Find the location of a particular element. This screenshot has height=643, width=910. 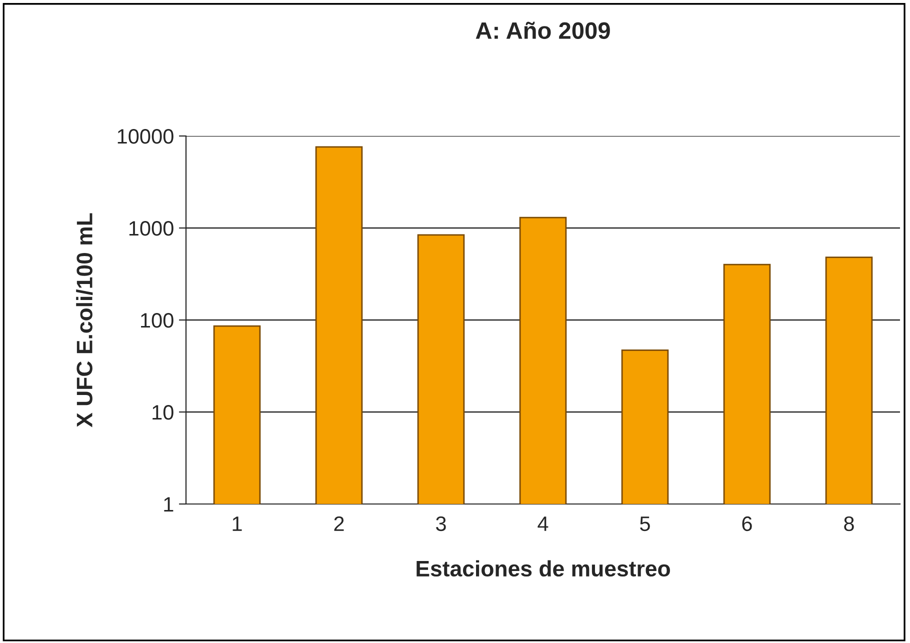

x-tick-label: 6 is located at coordinates (747, 524).